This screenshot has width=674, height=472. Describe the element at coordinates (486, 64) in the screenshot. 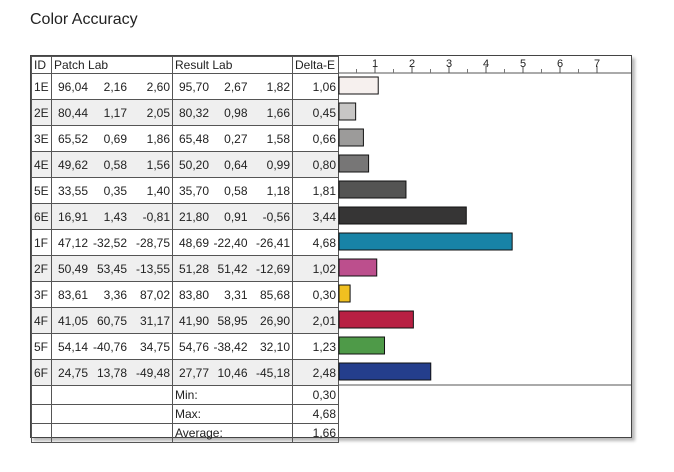

I see `x-tick-label: 4` at that location.